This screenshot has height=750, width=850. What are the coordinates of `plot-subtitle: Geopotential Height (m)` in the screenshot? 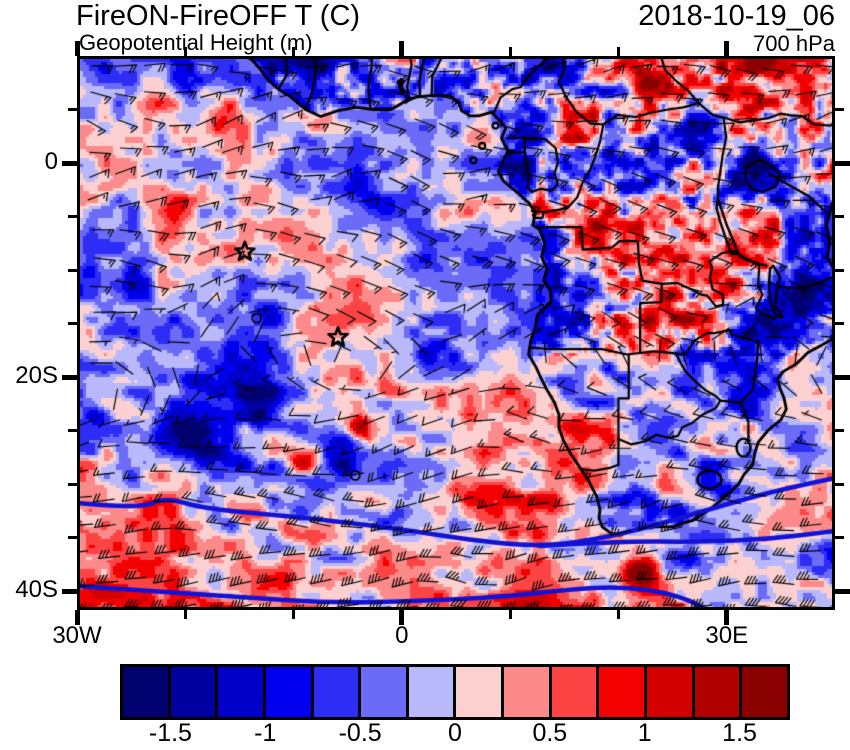 It's located at (196, 42).